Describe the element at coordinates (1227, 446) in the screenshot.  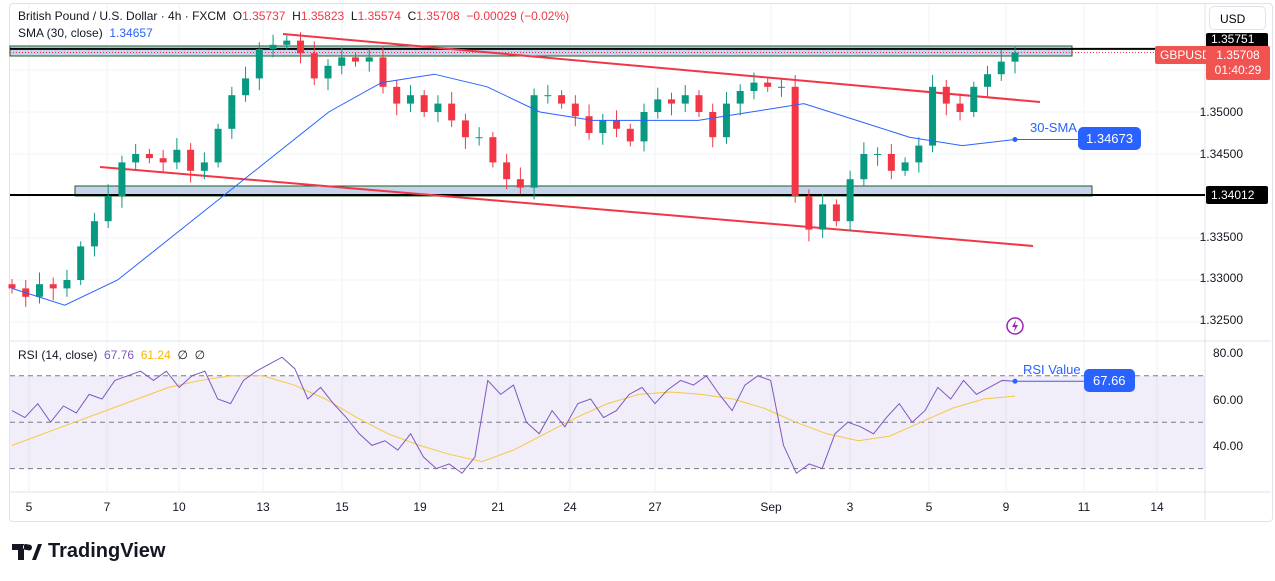
I see `rsi-tick: 40.00` at that location.